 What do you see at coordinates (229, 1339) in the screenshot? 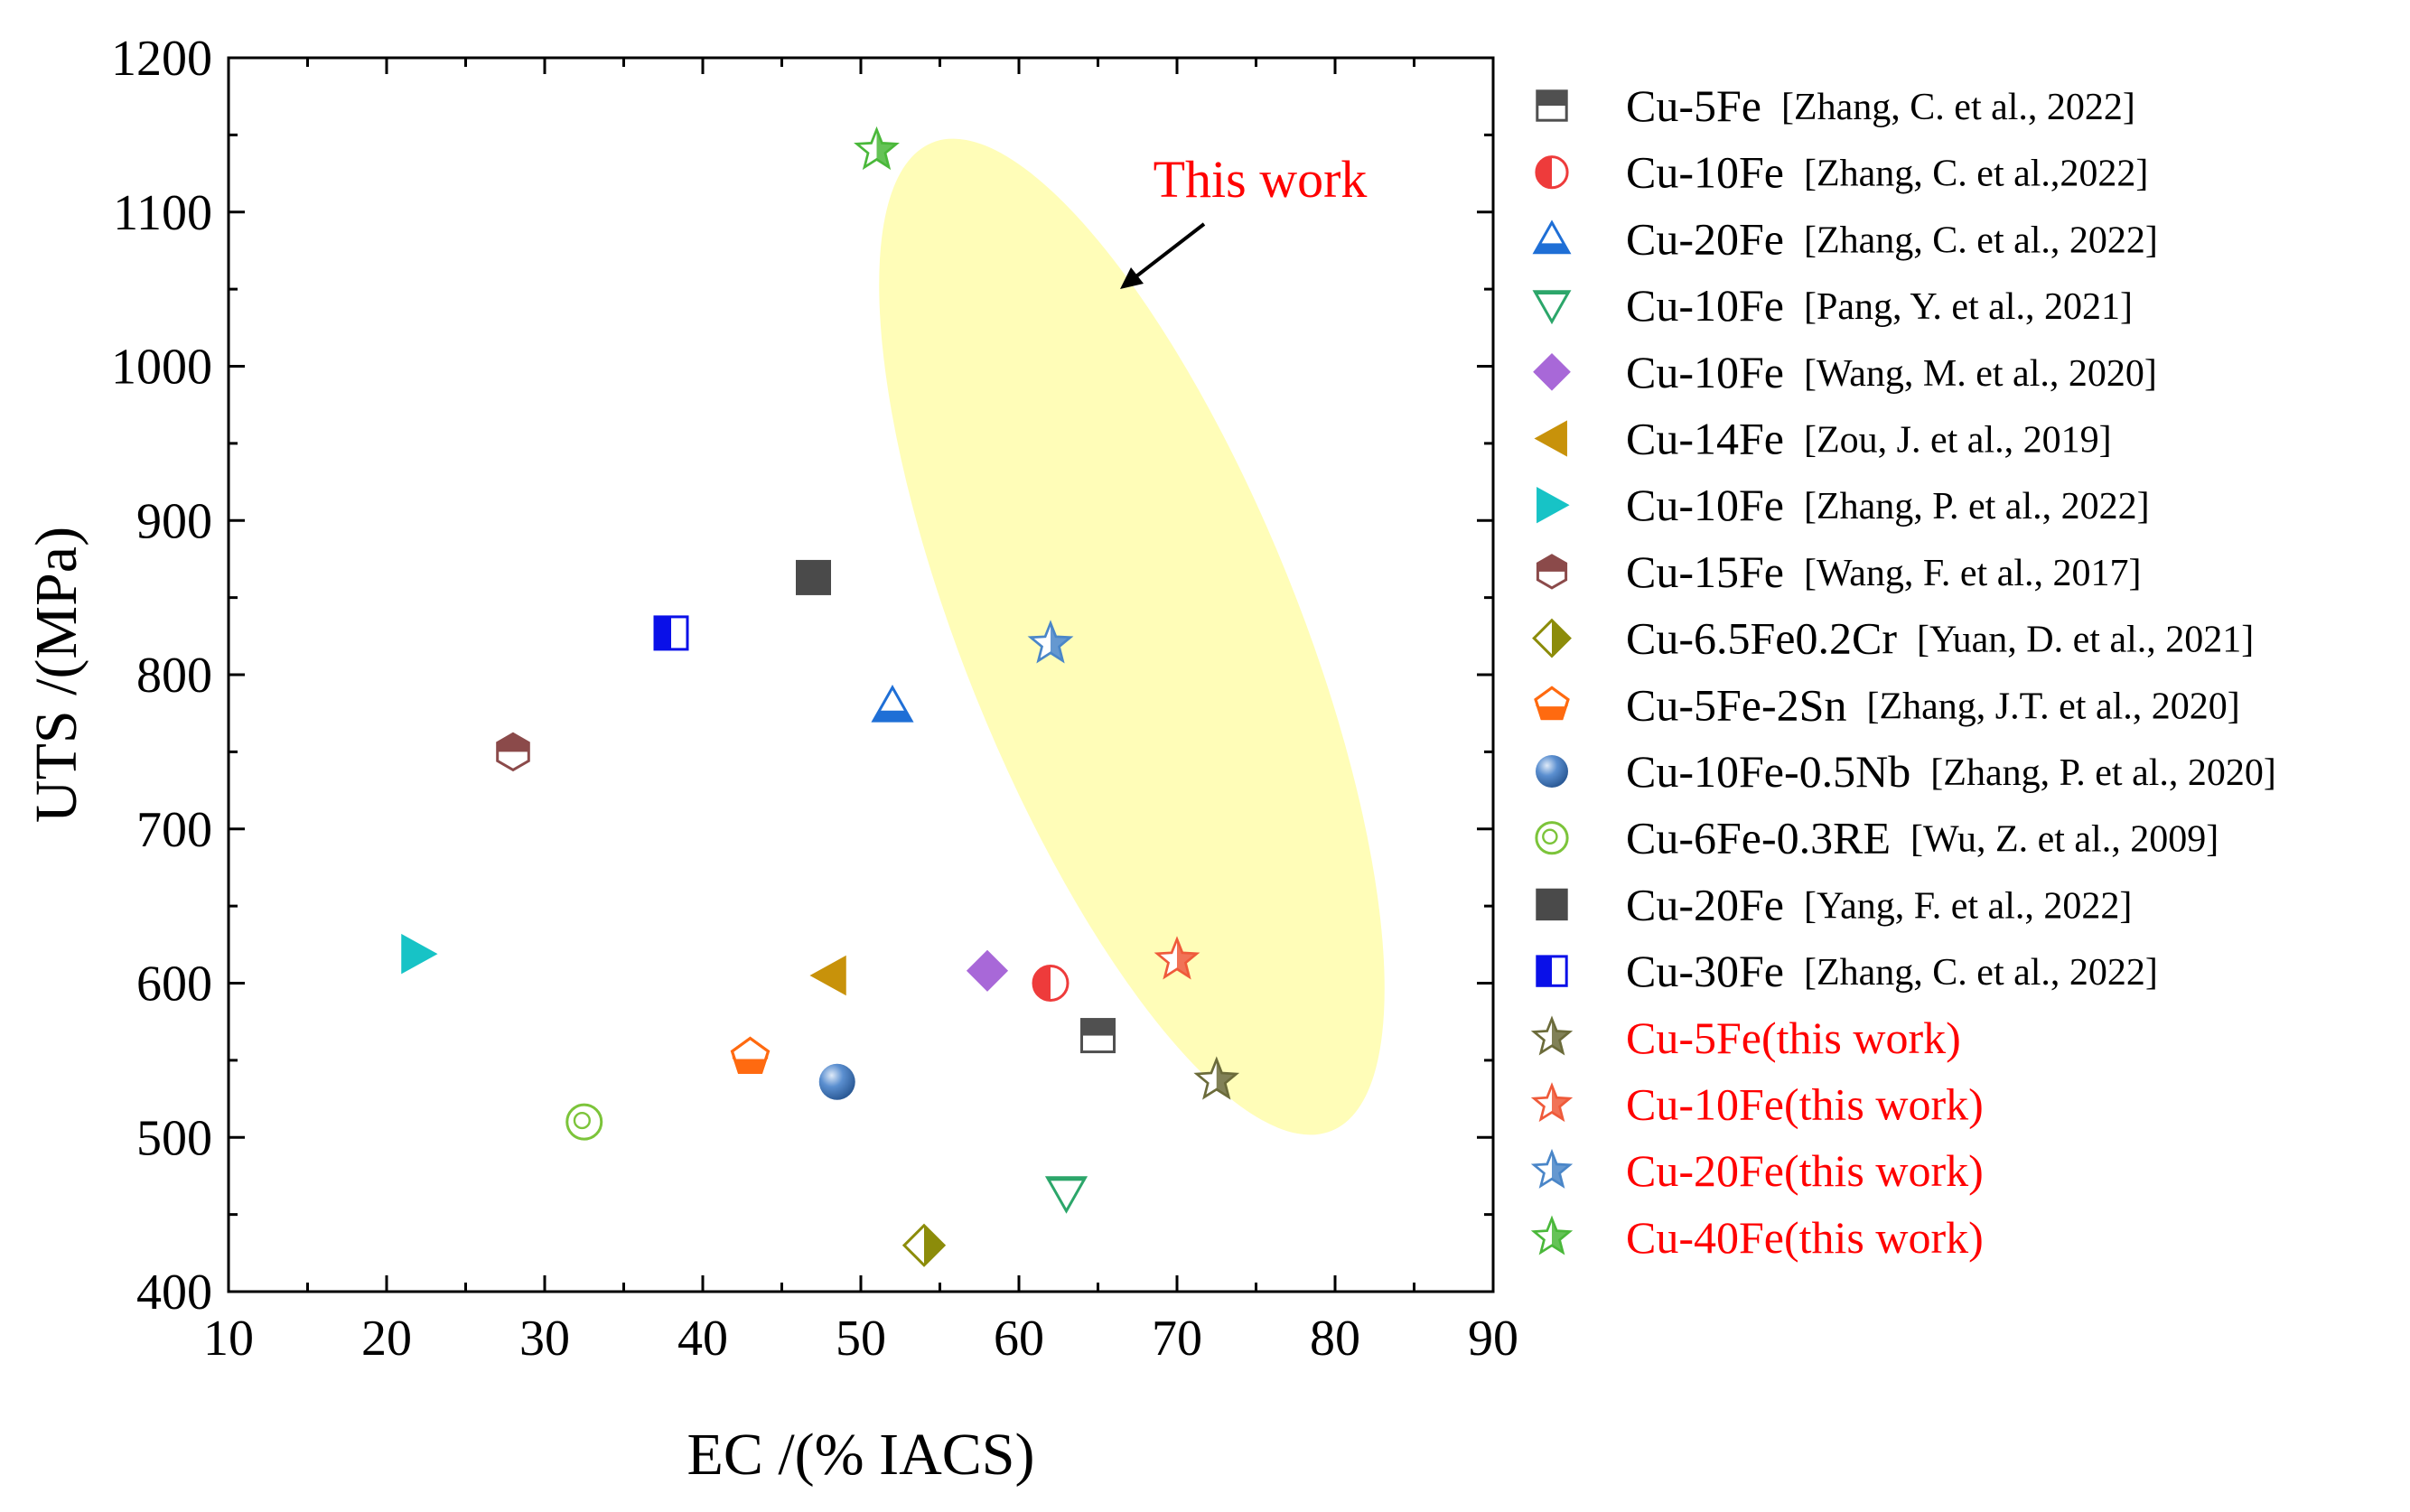
I see `x-tick-label-10: 10` at bounding box center [229, 1339].